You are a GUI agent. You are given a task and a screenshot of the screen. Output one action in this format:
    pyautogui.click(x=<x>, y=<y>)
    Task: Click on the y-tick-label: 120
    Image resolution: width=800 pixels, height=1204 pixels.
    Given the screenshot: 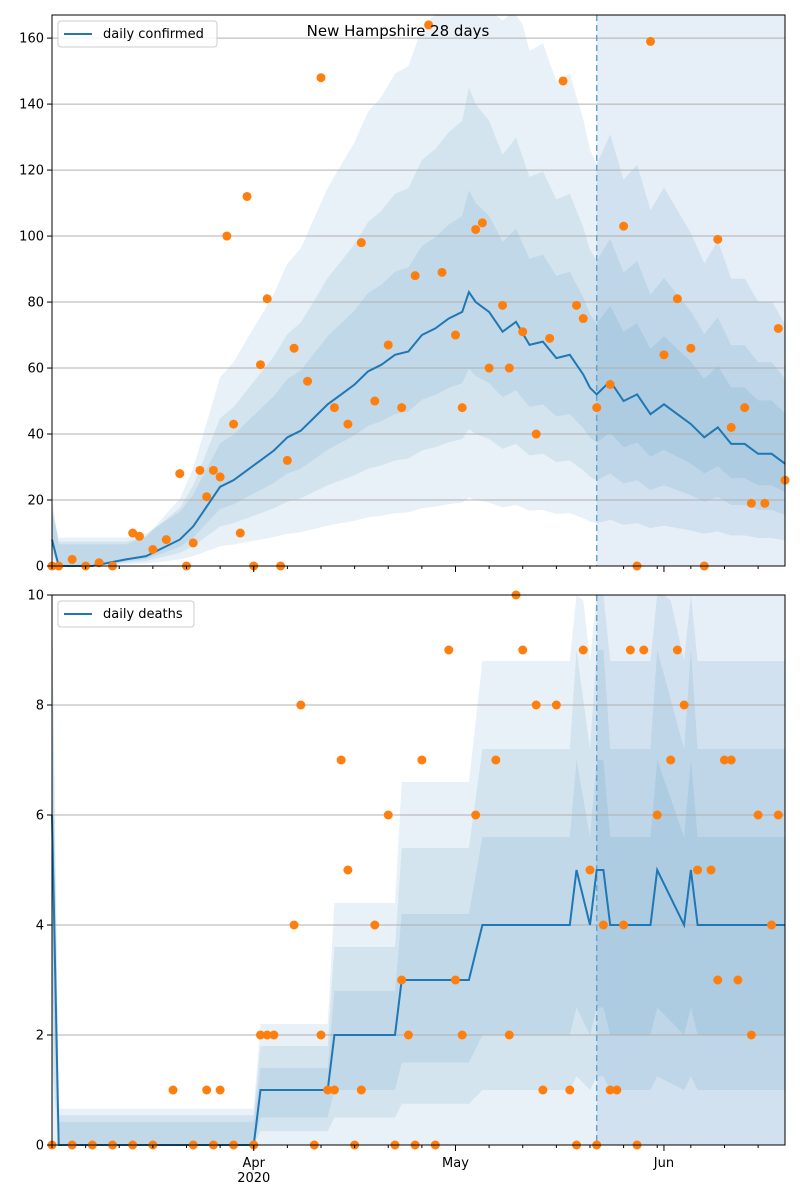 What is the action you would take?
    pyautogui.click(x=31, y=171)
    